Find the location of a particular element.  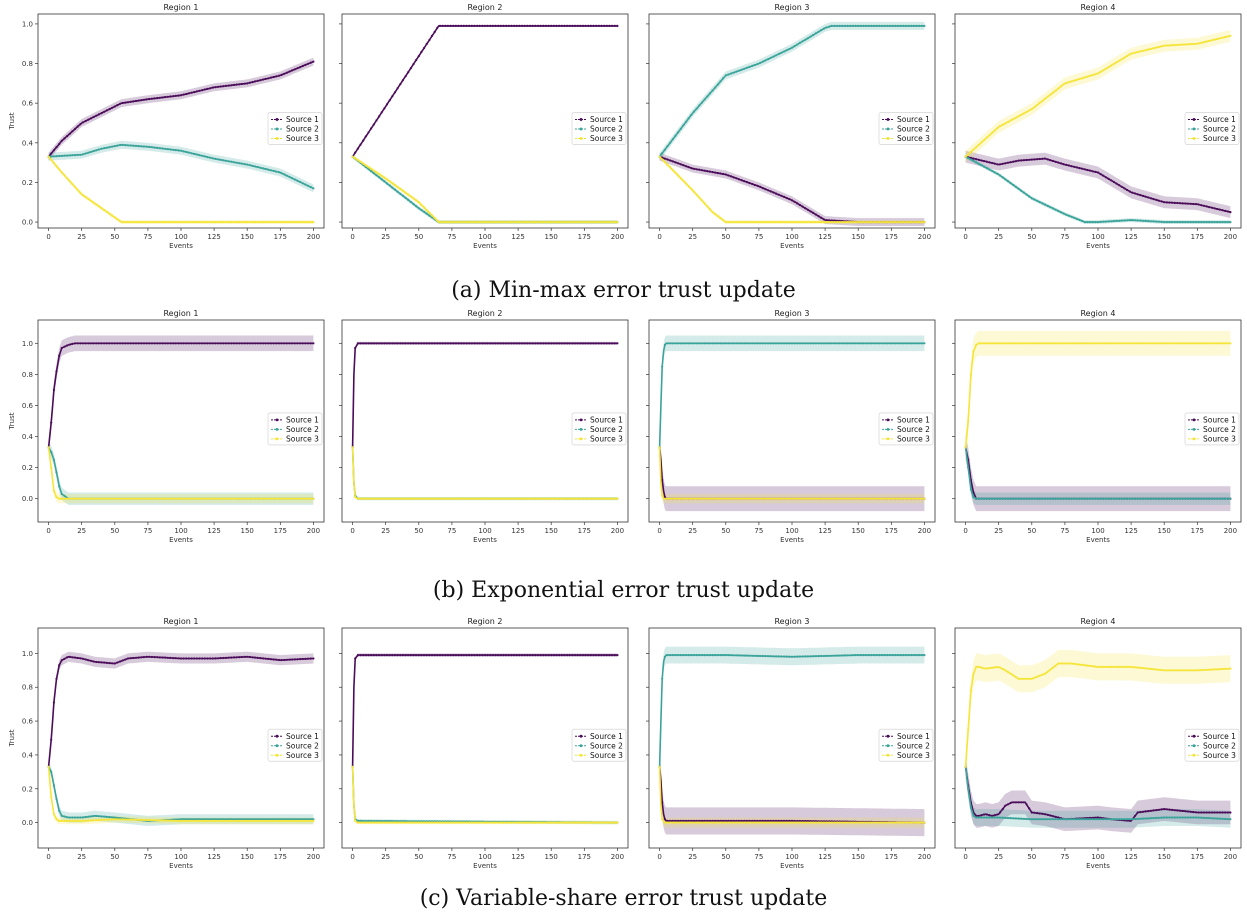

x-tick-label: 0 is located at coordinates (659, 531).